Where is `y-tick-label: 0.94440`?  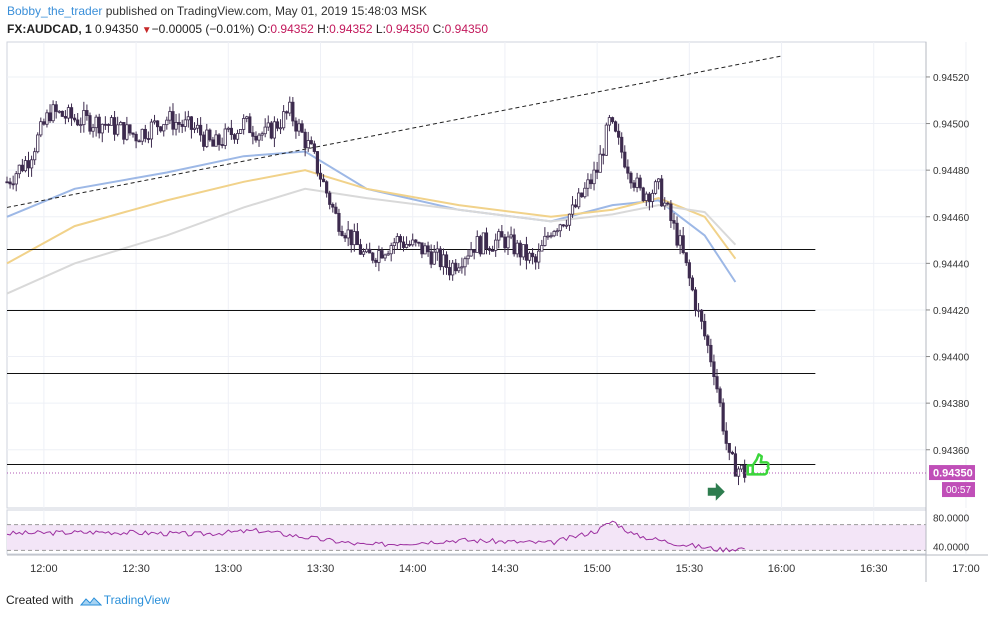
y-tick-label: 0.94440 is located at coordinates (951, 264).